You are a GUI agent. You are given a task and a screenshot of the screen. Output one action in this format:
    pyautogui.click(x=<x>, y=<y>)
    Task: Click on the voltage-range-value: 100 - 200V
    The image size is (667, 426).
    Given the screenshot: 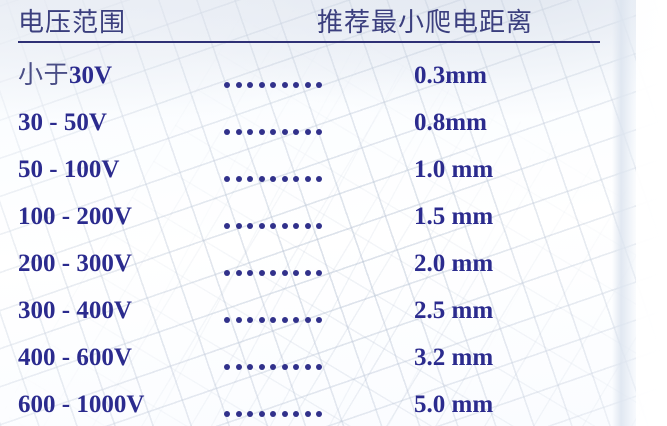 What is the action you would take?
    pyautogui.click(x=75, y=216)
    